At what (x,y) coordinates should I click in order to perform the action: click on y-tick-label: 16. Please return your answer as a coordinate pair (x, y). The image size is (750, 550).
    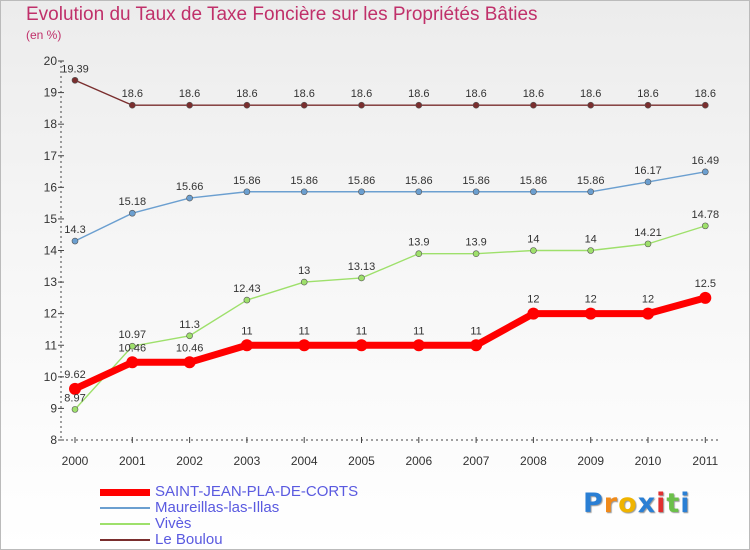
    Looking at the image, I should click on (51, 187).